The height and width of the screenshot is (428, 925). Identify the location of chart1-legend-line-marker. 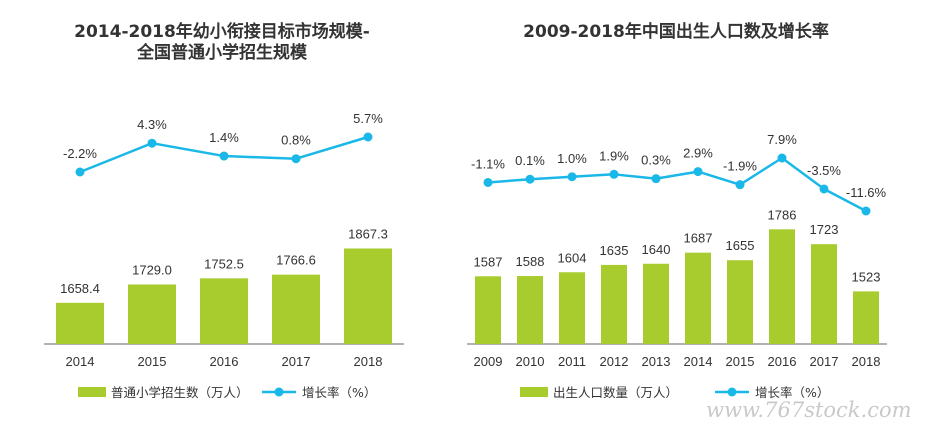
(279, 392).